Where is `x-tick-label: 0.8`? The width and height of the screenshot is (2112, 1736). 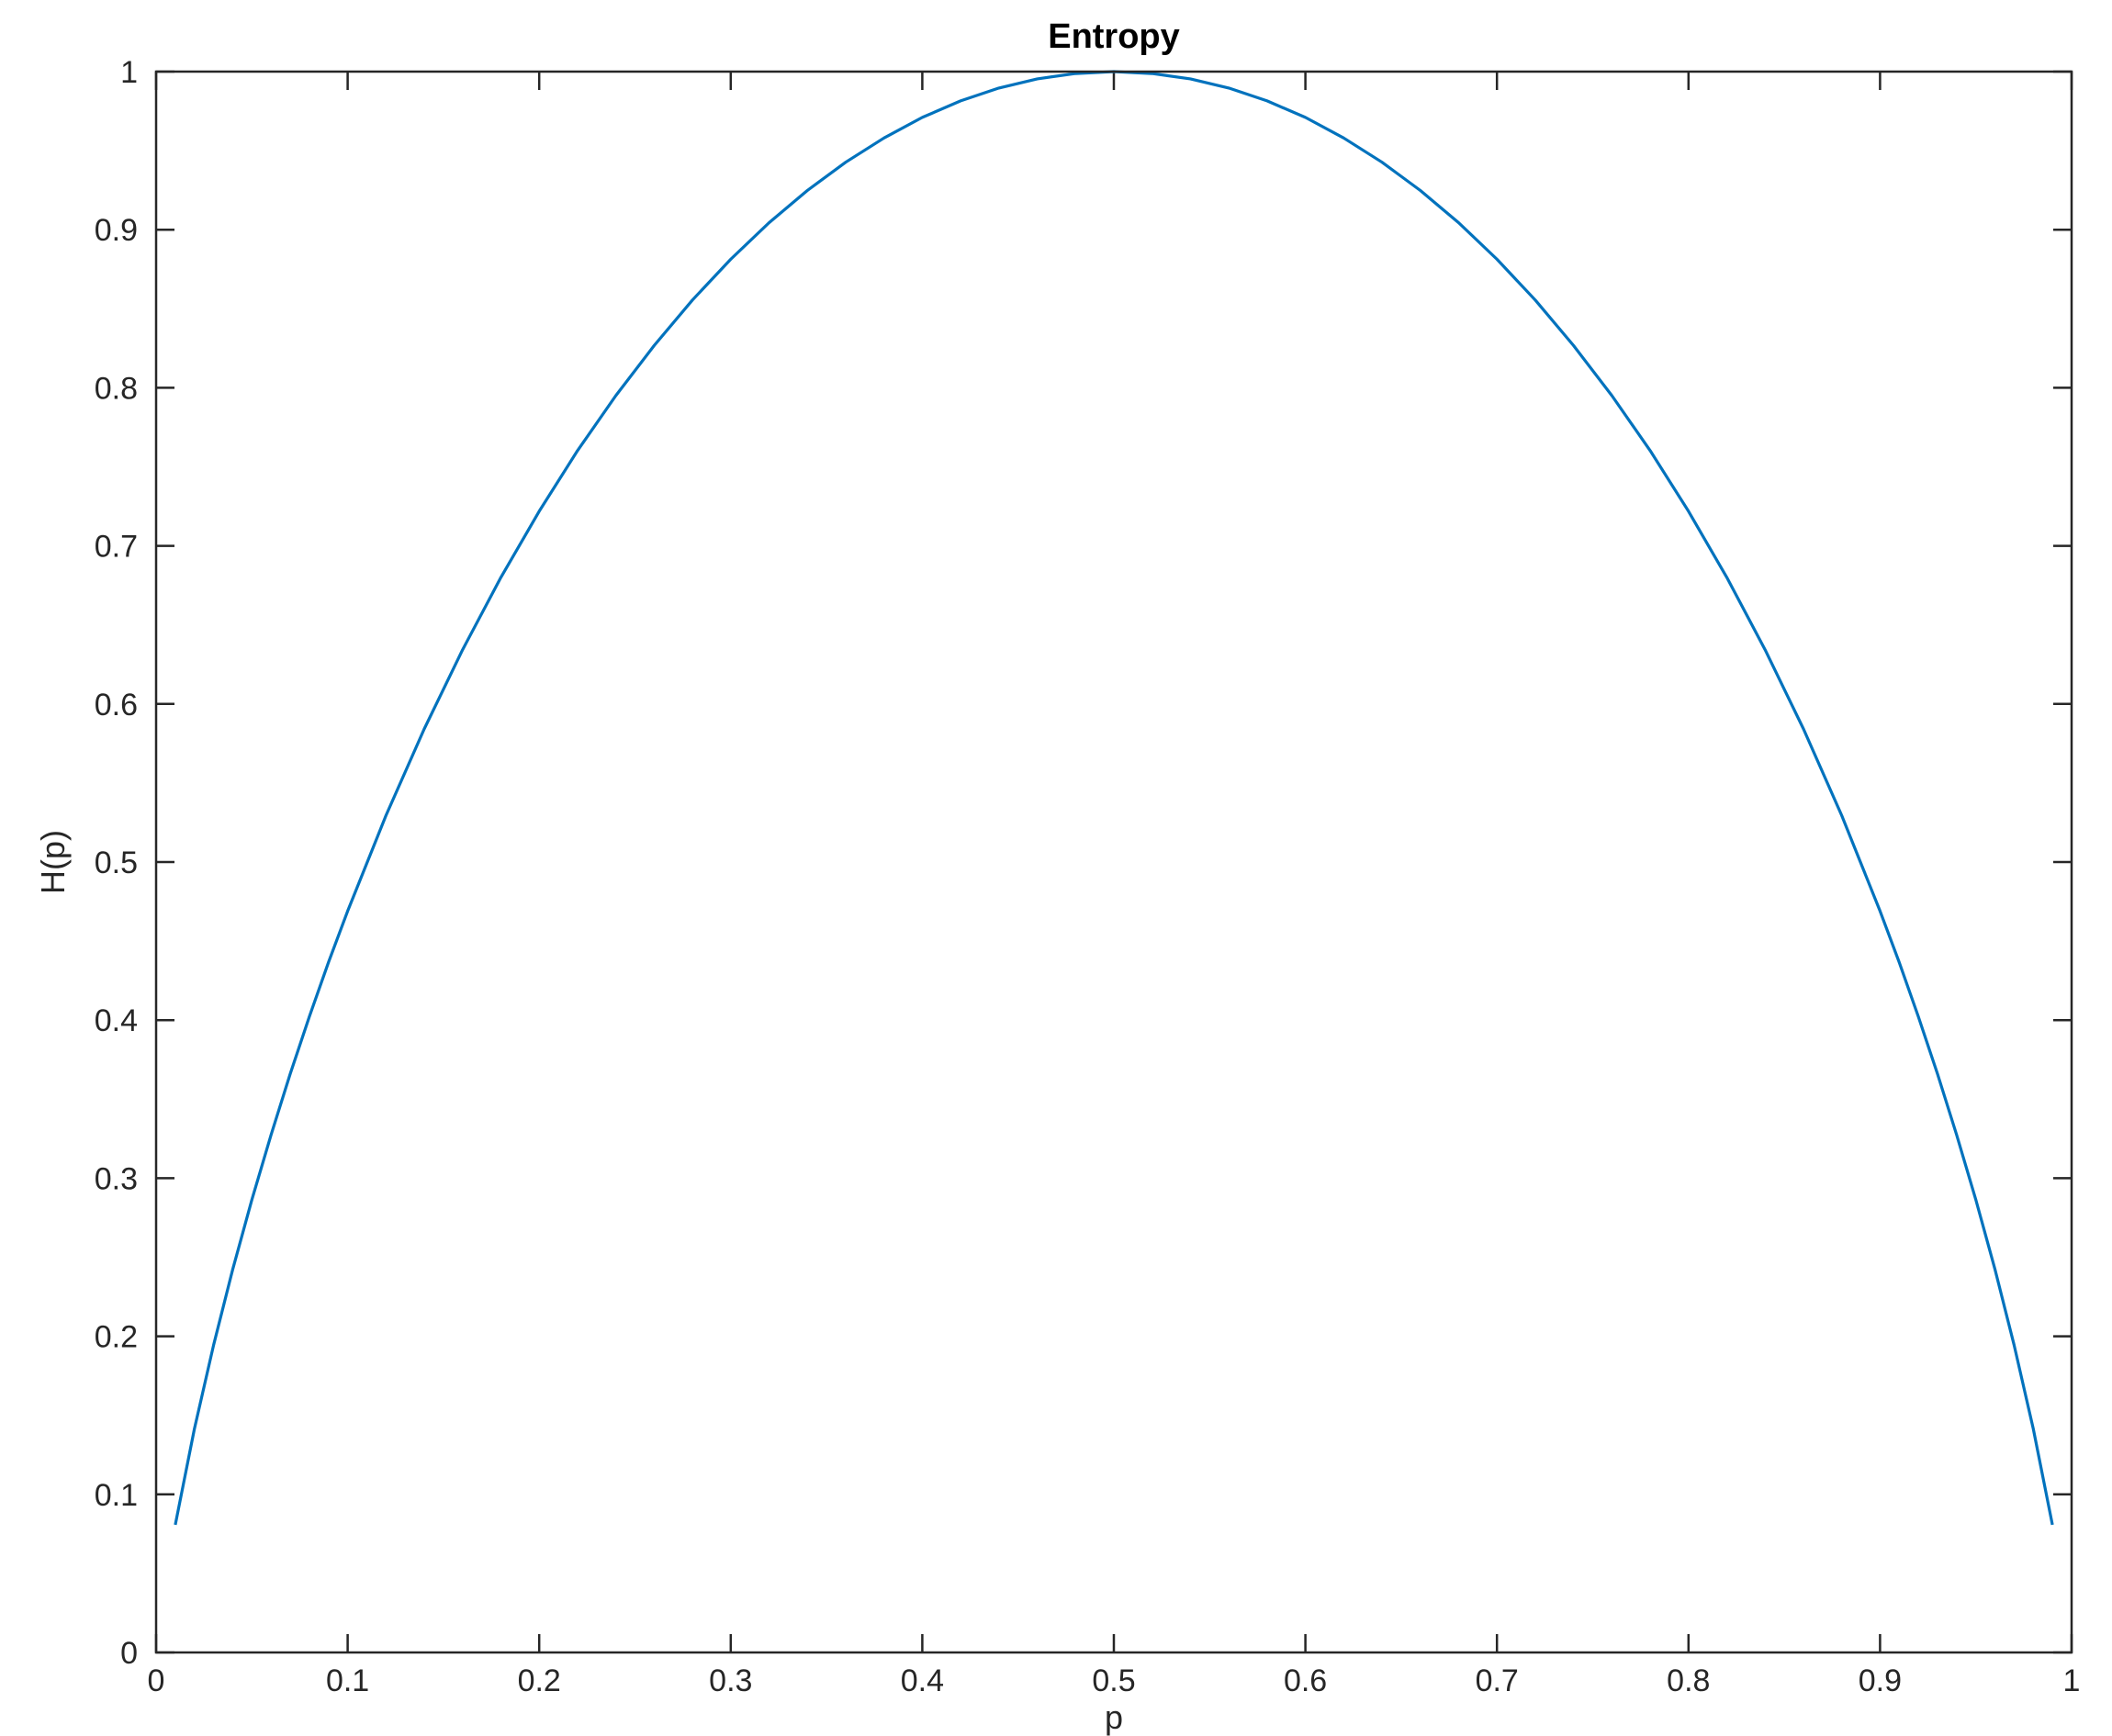 x-tick-label: 0.8 is located at coordinates (1688, 1680).